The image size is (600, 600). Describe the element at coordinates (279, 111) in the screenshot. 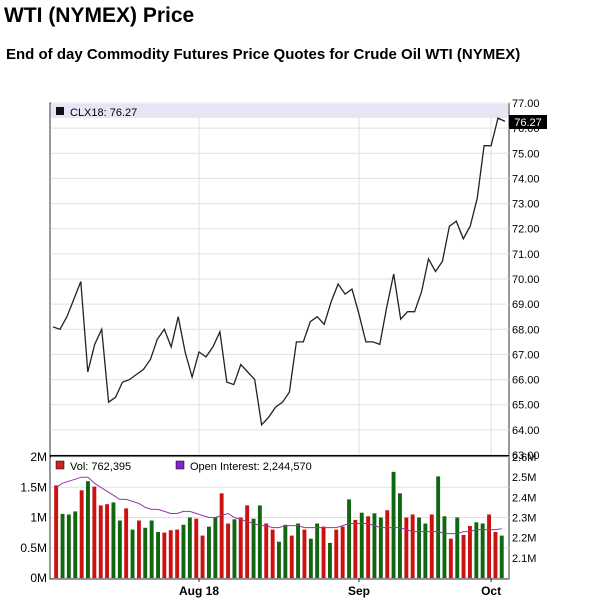

I see `price-legend-band` at that location.